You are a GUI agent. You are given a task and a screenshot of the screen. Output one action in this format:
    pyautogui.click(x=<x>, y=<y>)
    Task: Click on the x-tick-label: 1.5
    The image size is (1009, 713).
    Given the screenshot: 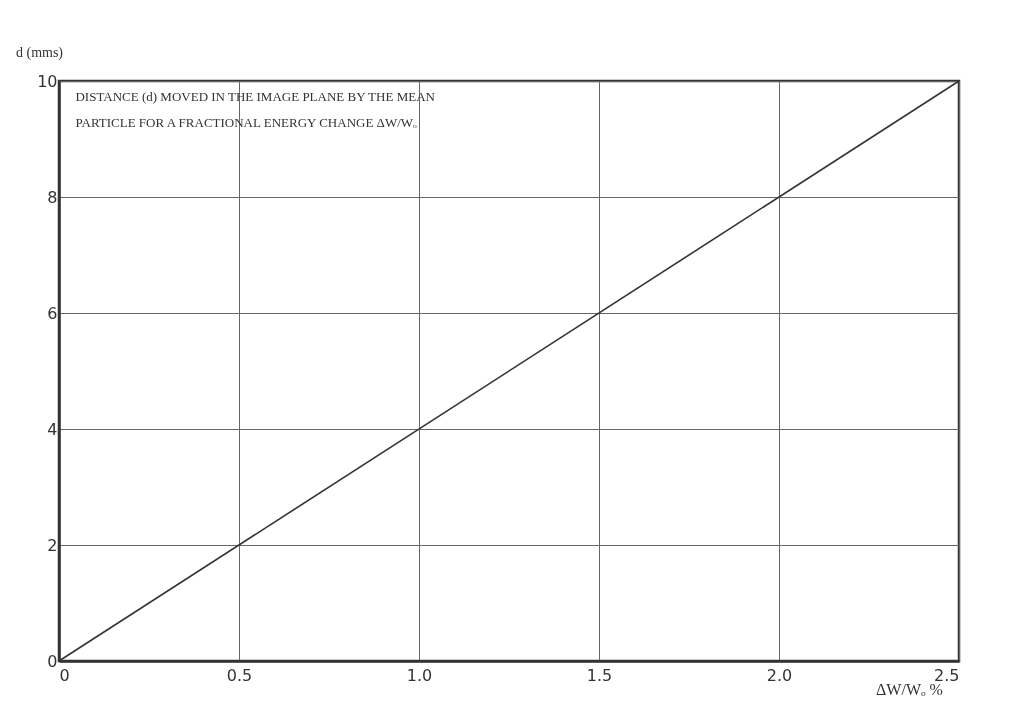 What is the action you would take?
    pyautogui.click(x=599, y=675)
    